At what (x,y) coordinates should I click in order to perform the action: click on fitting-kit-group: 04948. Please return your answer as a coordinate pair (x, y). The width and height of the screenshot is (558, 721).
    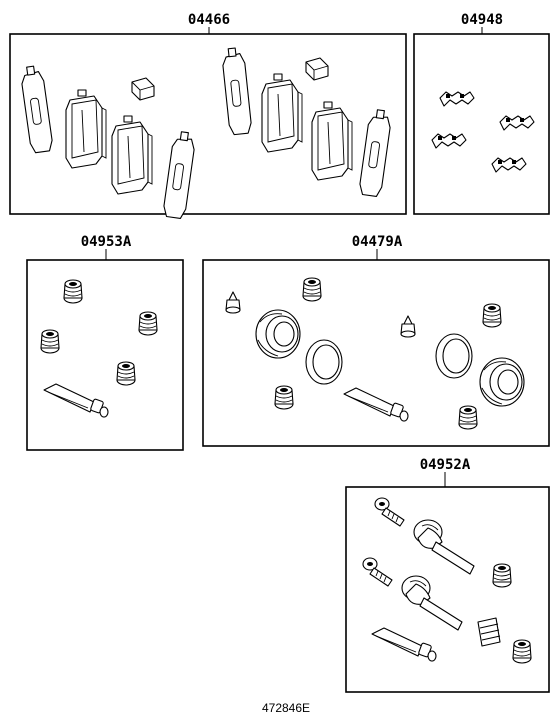
    Looking at the image, I should click on (481, 113).